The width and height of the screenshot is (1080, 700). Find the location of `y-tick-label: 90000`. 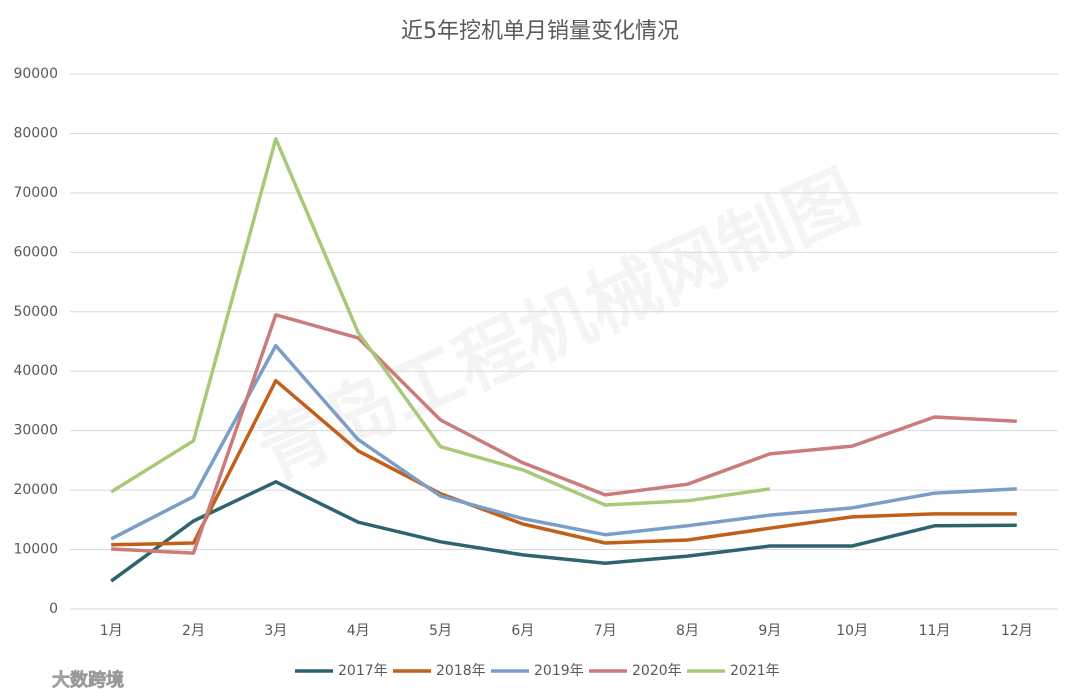

y-tick-label: 90000 is located at coordinates (35, 74).